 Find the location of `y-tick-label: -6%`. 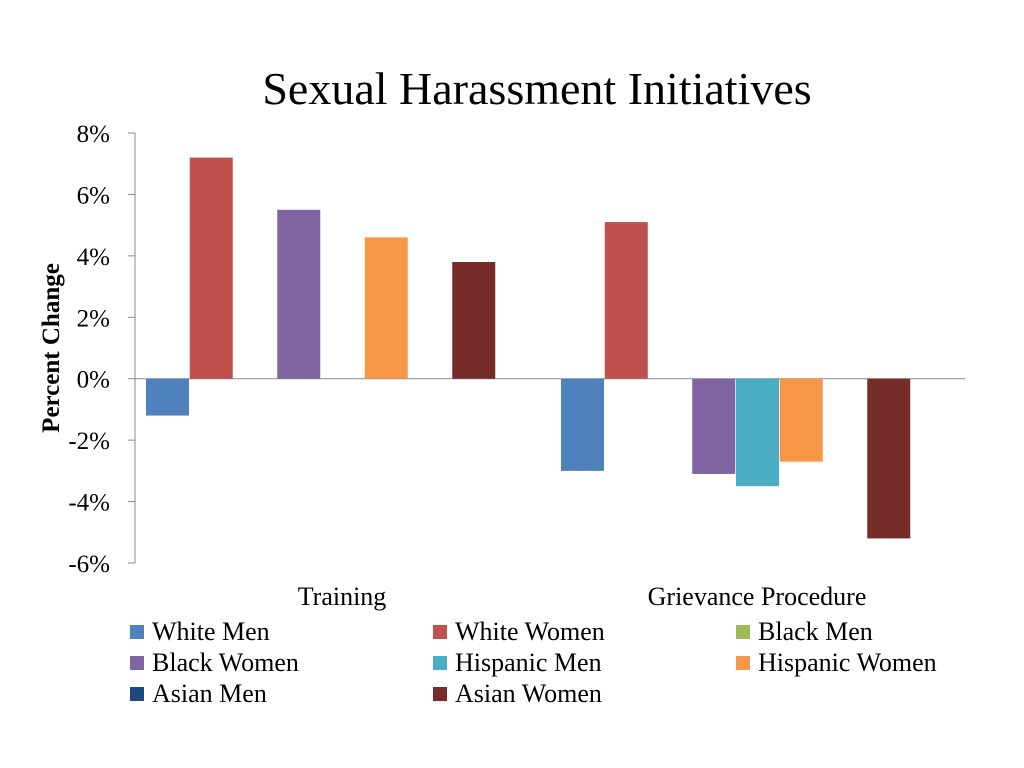

y-tick-label: -6% is located at coordinates (89, 564).